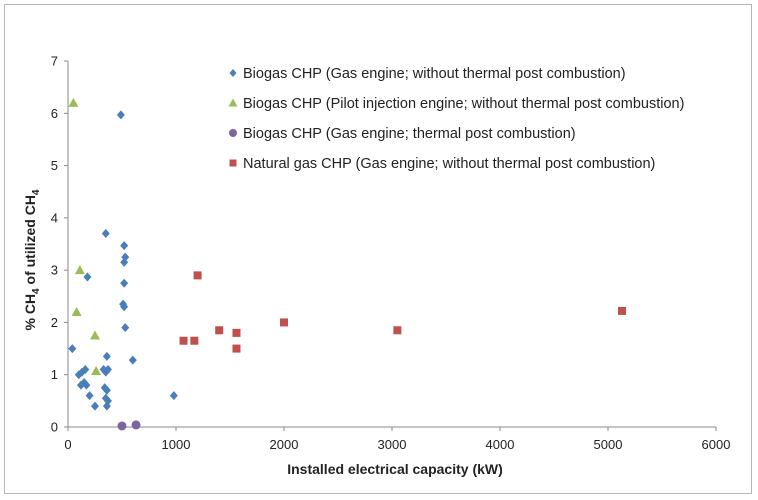  What do you see at coordinates (54, 244) in the screenshot?
I see `y-tick-labels: 0 1 2 3 4 5 6 7` at bounding box center [54, 244].